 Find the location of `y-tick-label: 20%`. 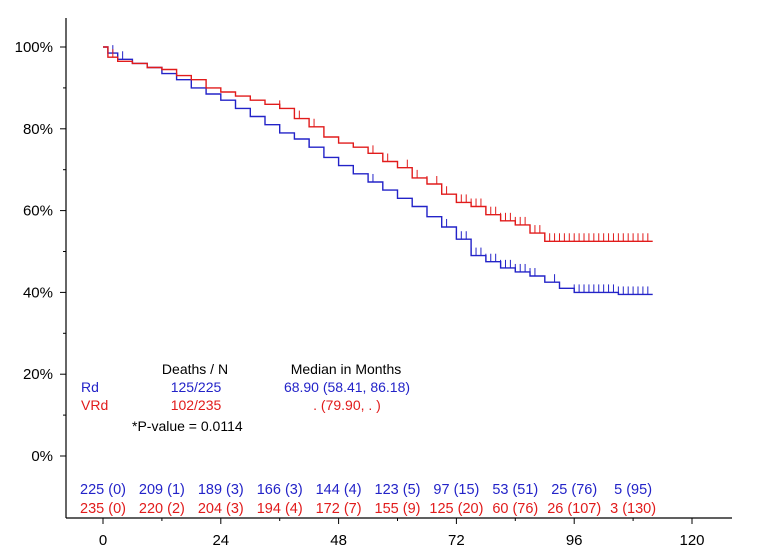

y-tick-label: 20% is located at coordinates (38, 374).